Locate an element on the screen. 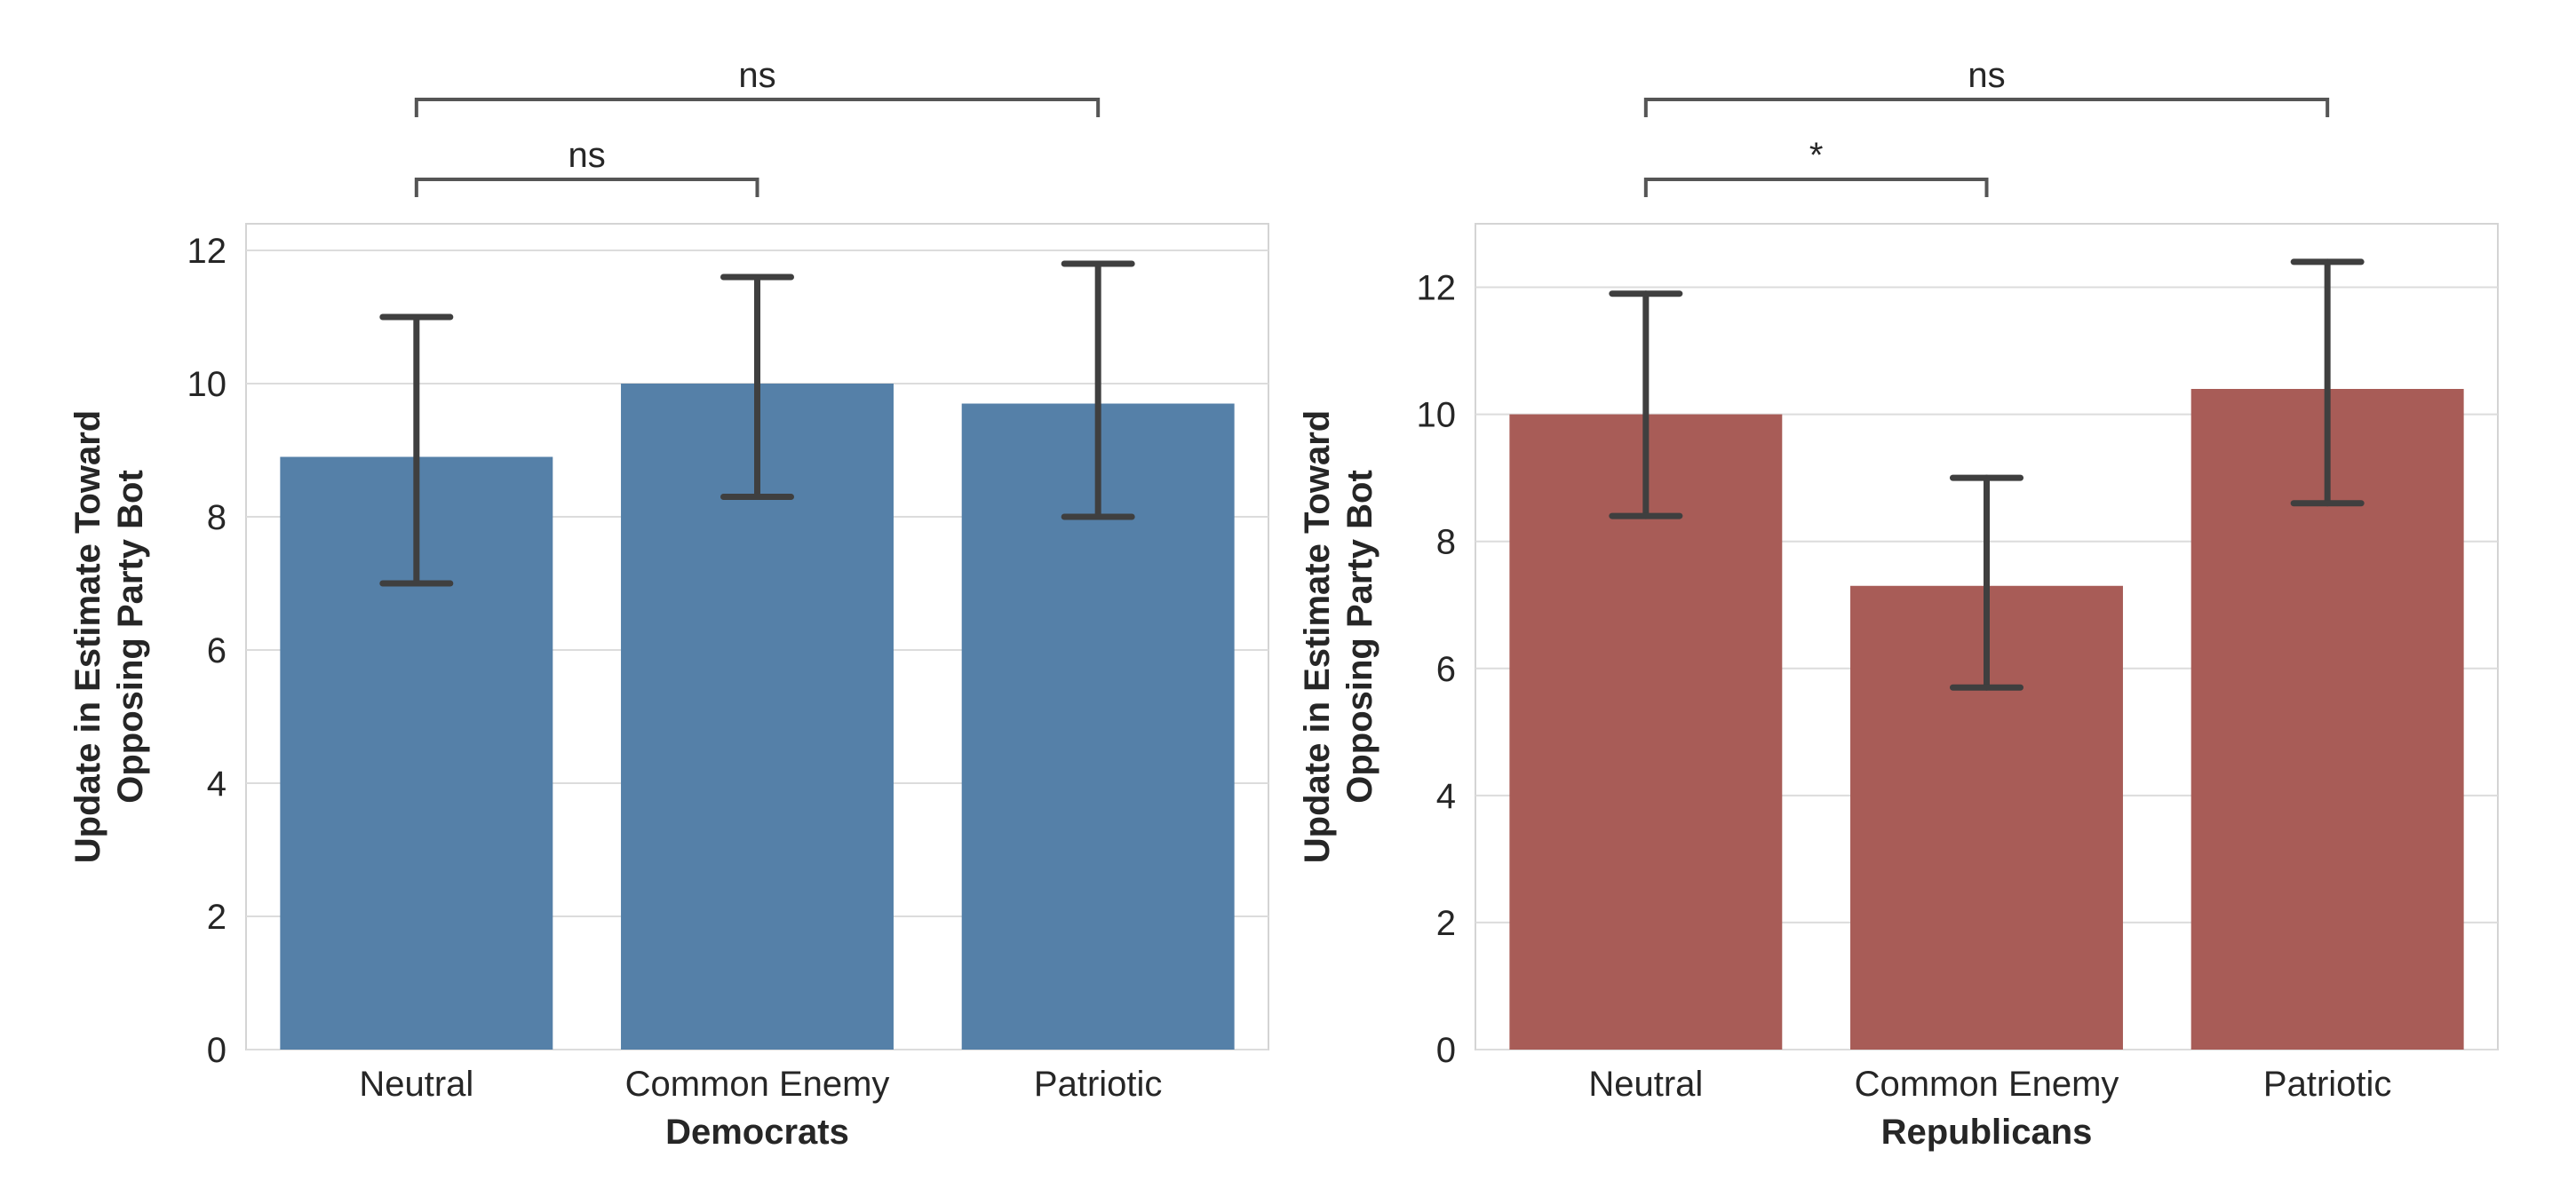 Image resolution: width=2576 pixels, height=1181 pixels. x-axis-label: Democrats is located at coordinates (757, 1132).